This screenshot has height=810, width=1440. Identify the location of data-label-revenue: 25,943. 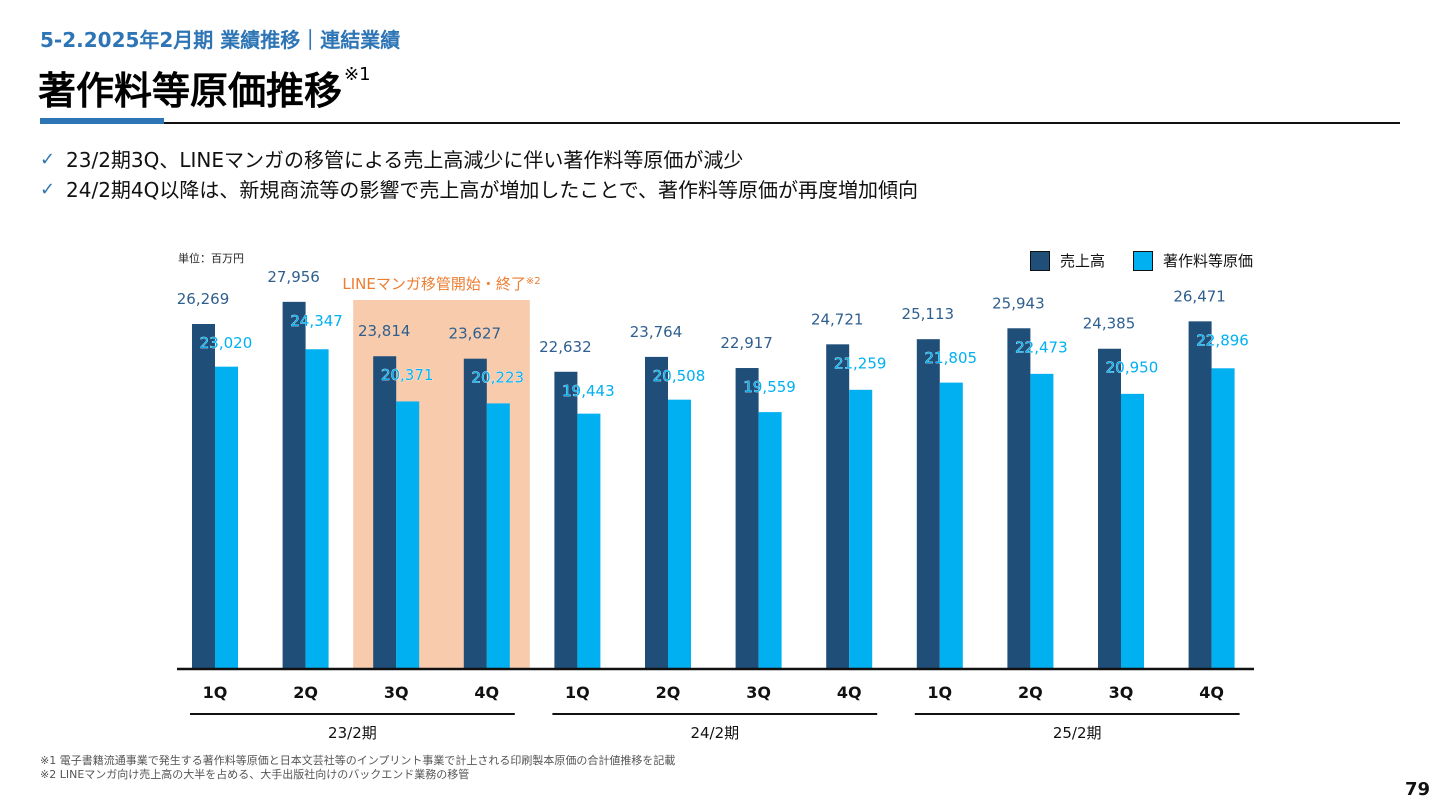
(1018, 303).